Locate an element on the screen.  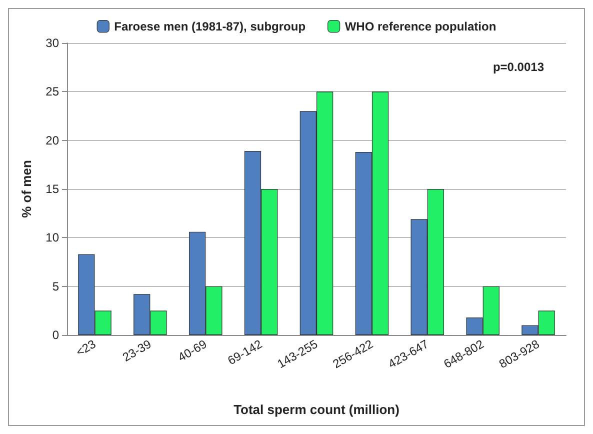
y-axis-title: % of men is located at coordinates (26, 189).